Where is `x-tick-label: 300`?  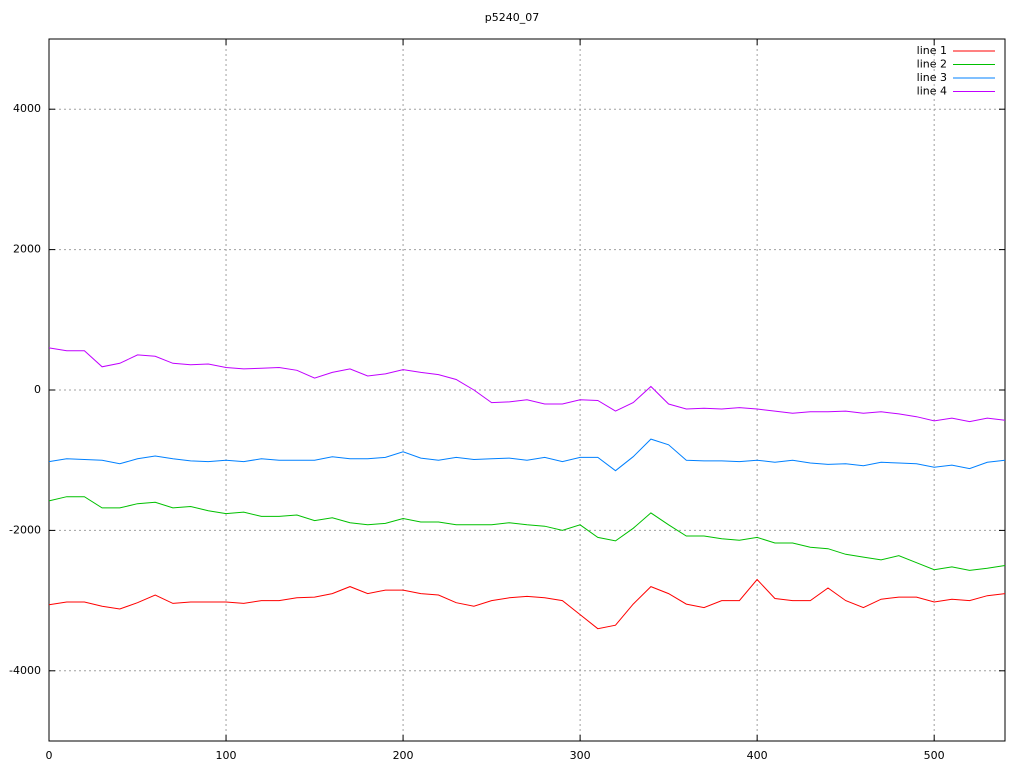
x-tick-label: 300 is located at coordinates (580, 755).